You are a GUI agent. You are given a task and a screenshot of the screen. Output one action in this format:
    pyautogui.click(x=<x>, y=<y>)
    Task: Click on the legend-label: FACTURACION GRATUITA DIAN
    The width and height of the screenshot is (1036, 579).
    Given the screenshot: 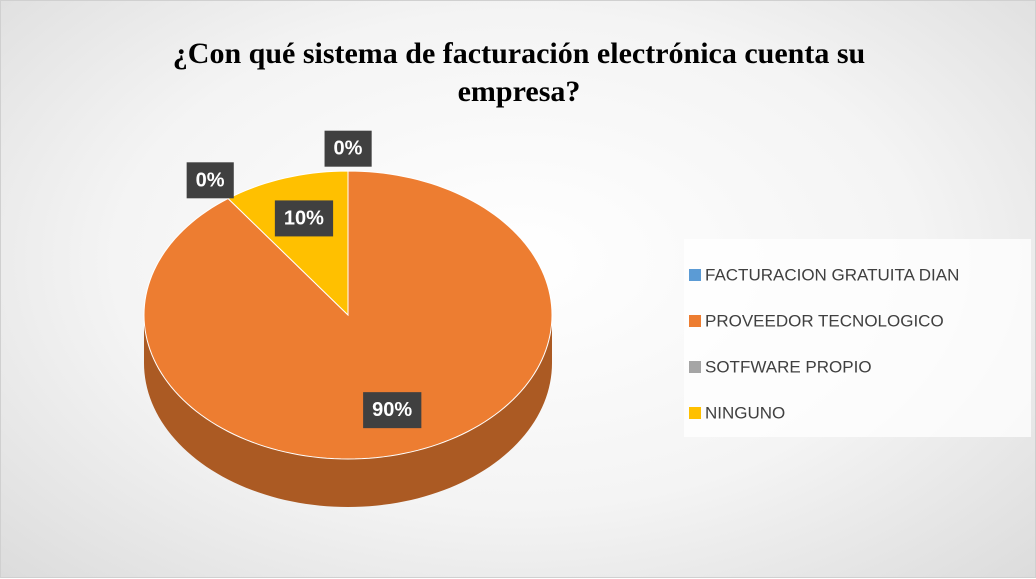 What is the action you would take?
    pyautogui.click(x=832, y=274)
    